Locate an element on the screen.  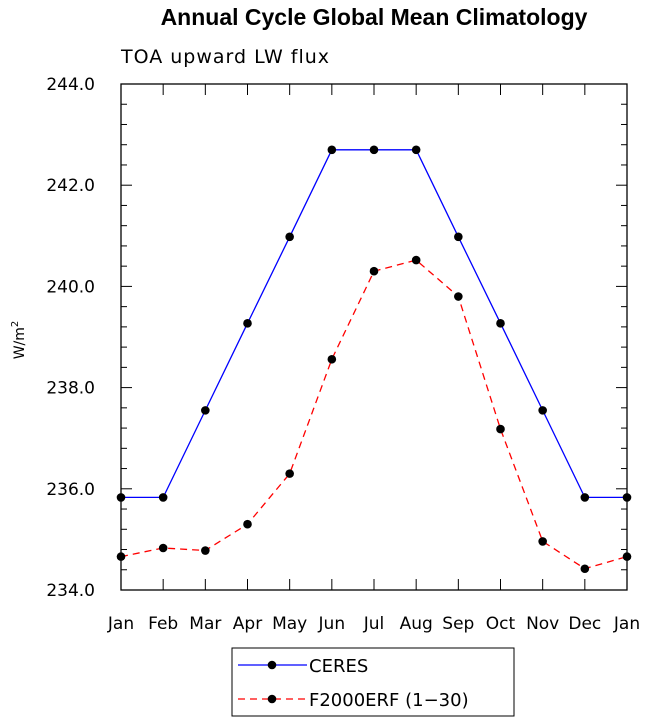
x-tick-label: Dec is located at coordinates (584, 624).